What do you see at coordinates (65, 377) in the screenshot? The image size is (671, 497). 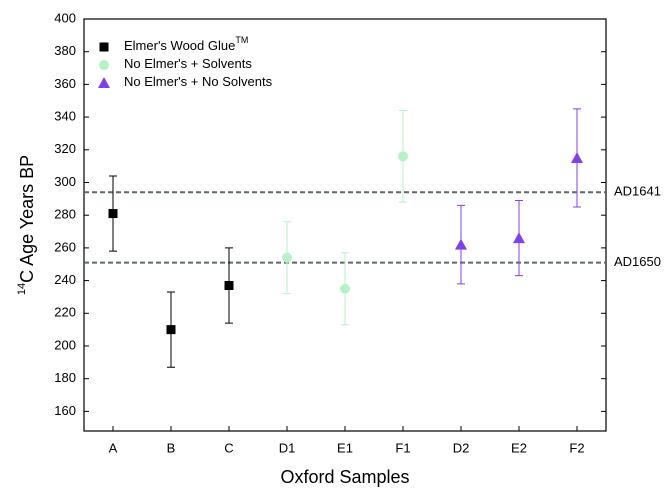 I see `y-tick-label: 180` at bounding box center [65, 377].